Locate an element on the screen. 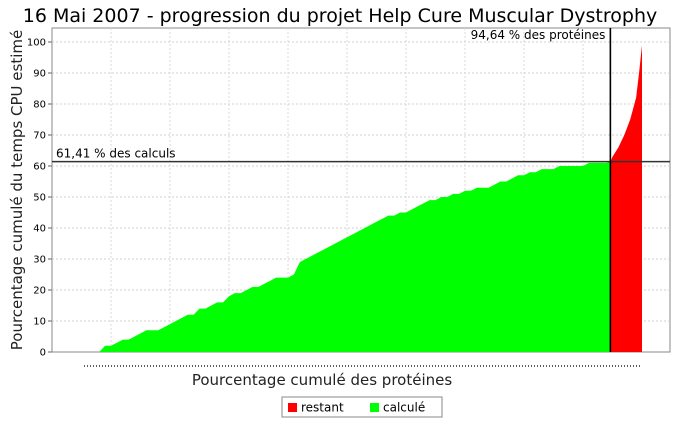 The image size is (680, 424). y-axis-title: Pourcentage cumulé du temps CPU estimé is located at coordinates (17, 190).